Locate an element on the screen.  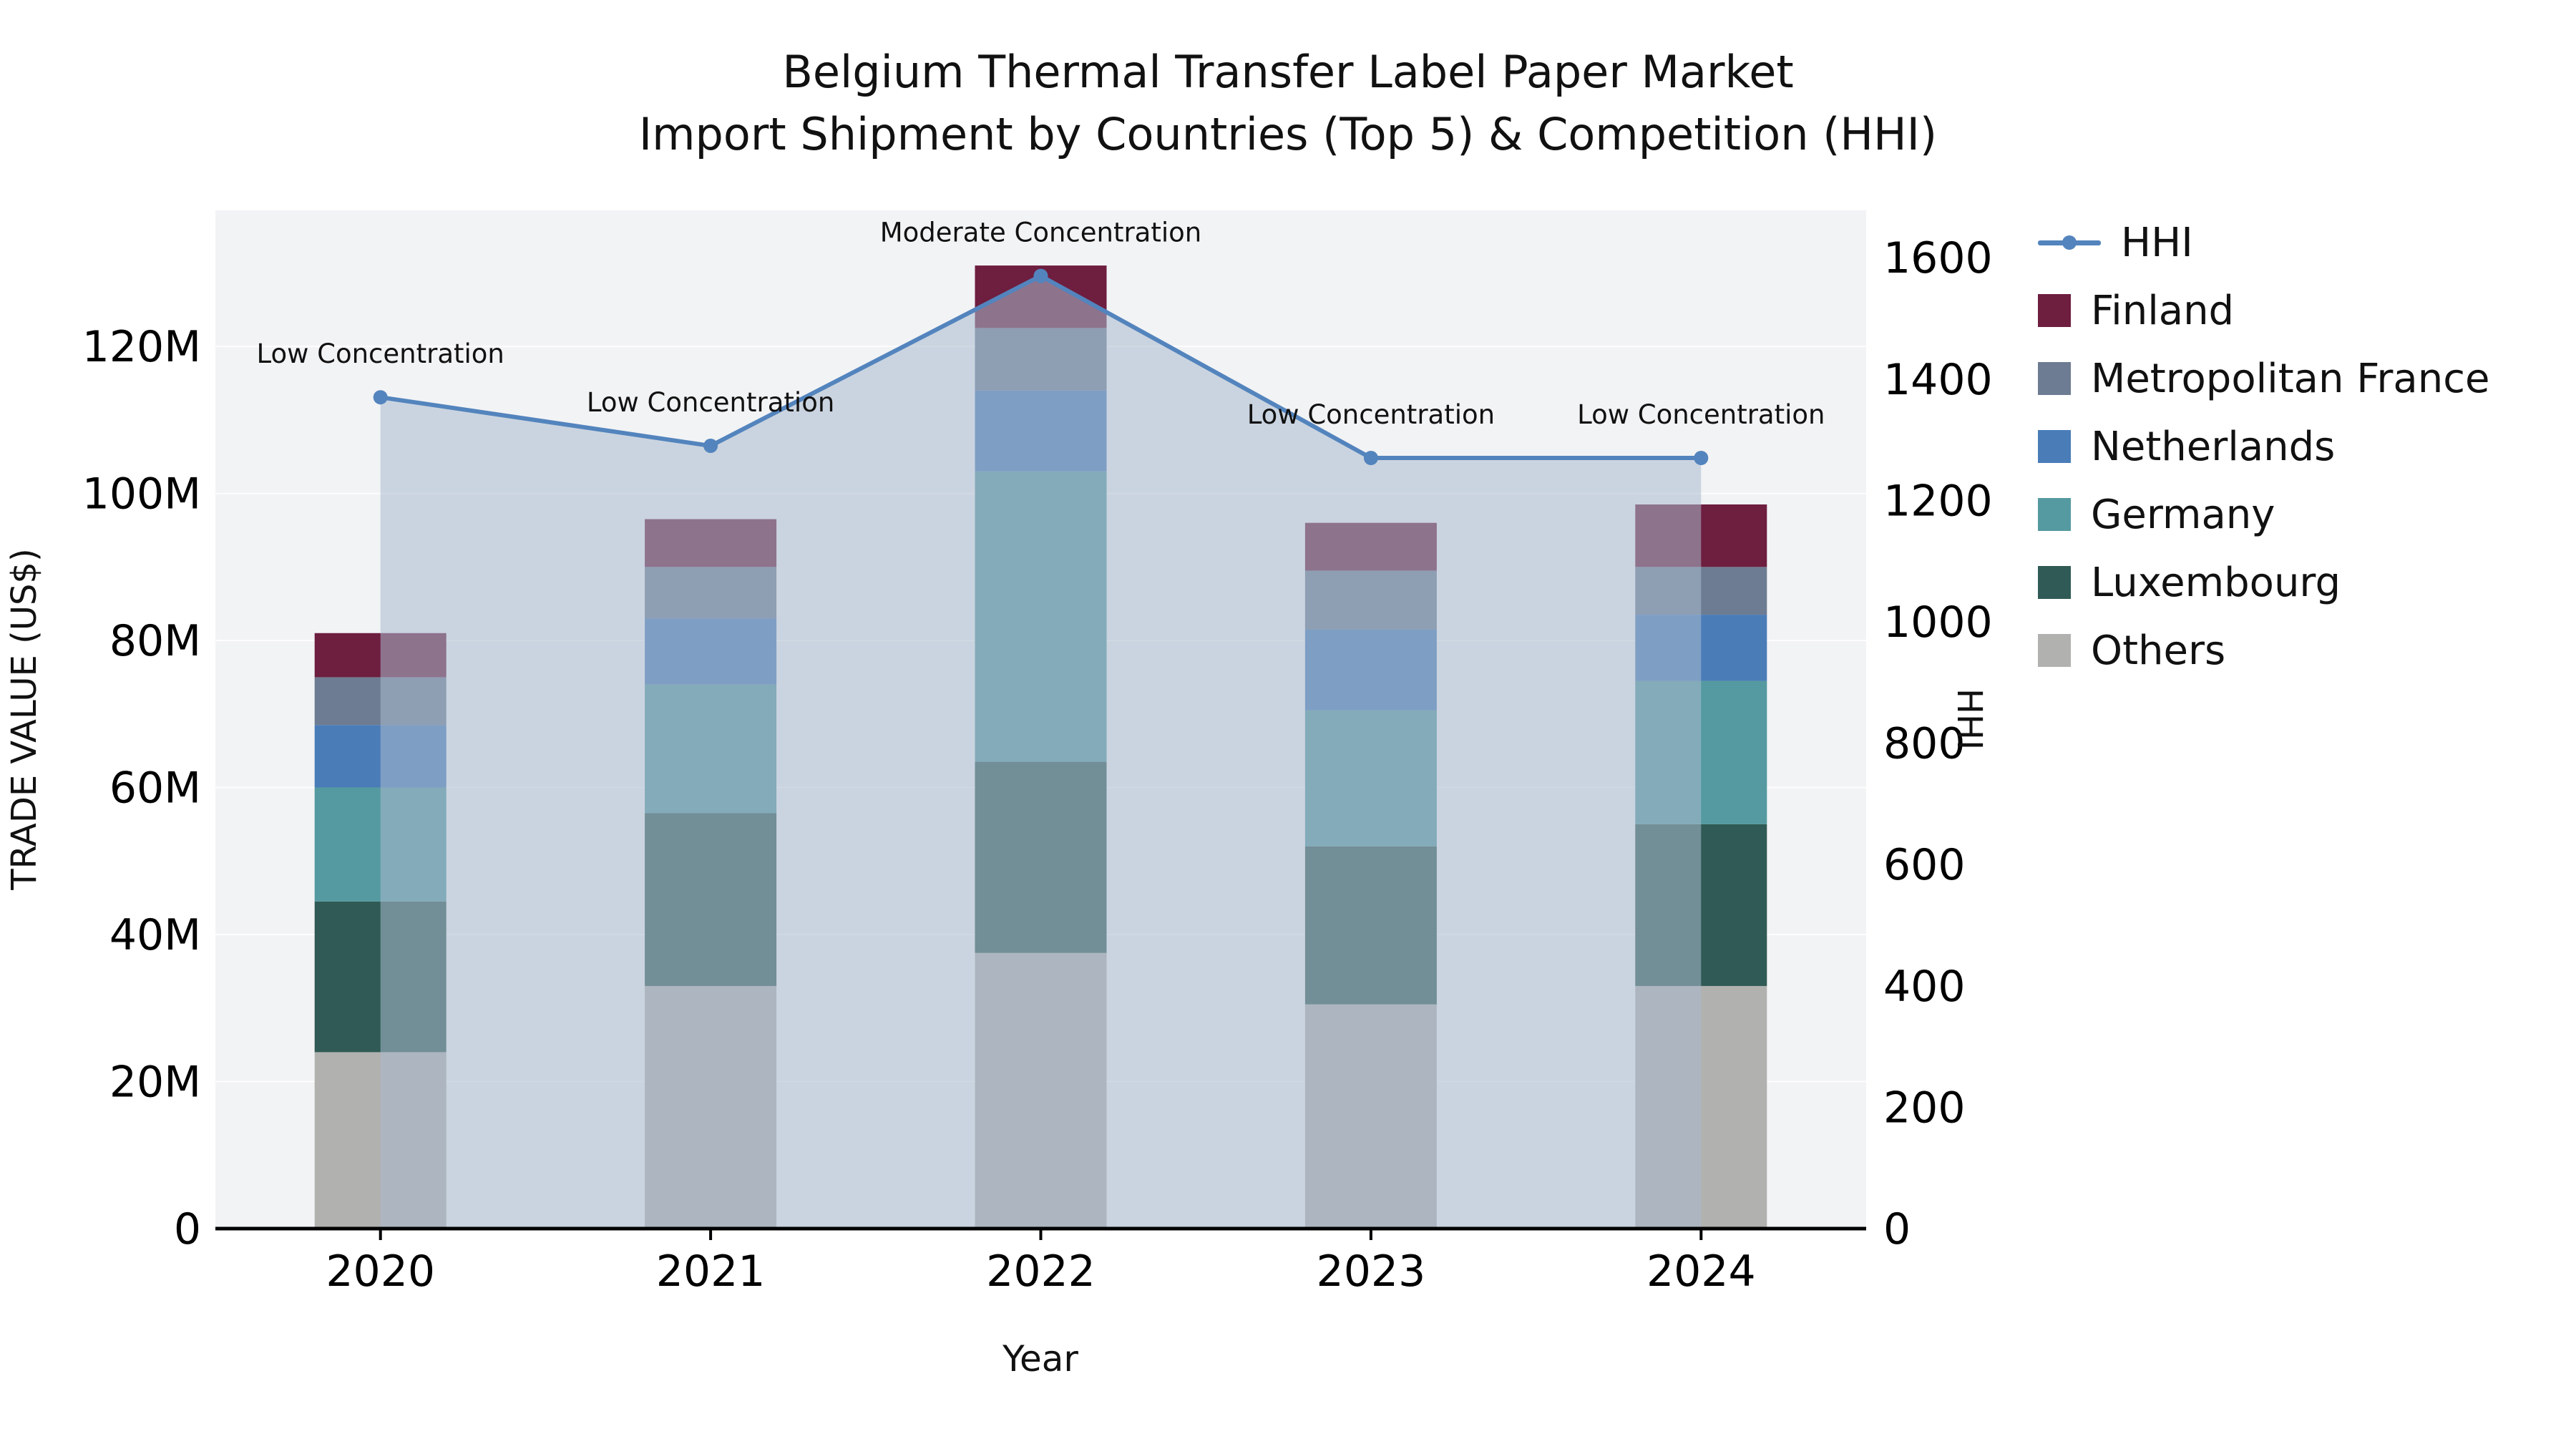
y-tick-label-left: 80M is located at coordinates (155, 641).